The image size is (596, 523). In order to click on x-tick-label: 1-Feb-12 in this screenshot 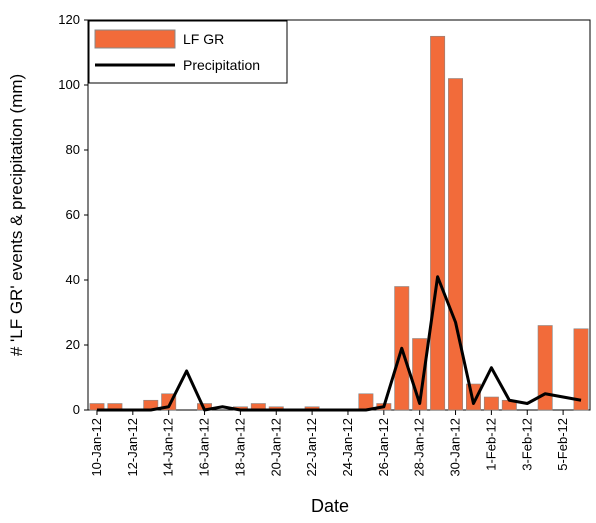, I will do `click(490, 444)`.